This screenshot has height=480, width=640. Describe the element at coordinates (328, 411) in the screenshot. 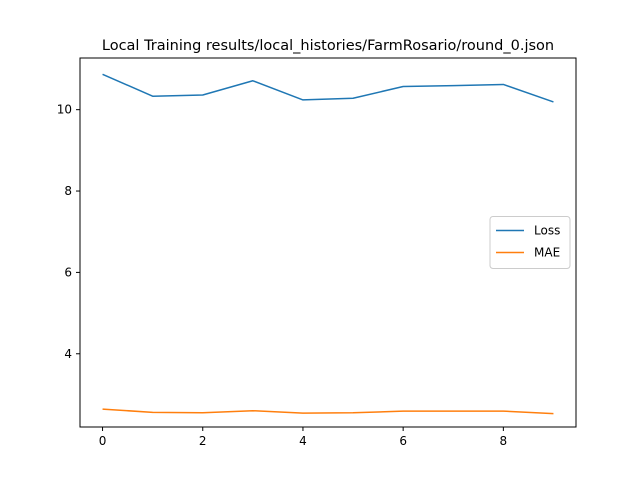

I see `series-line-mae` at that location.